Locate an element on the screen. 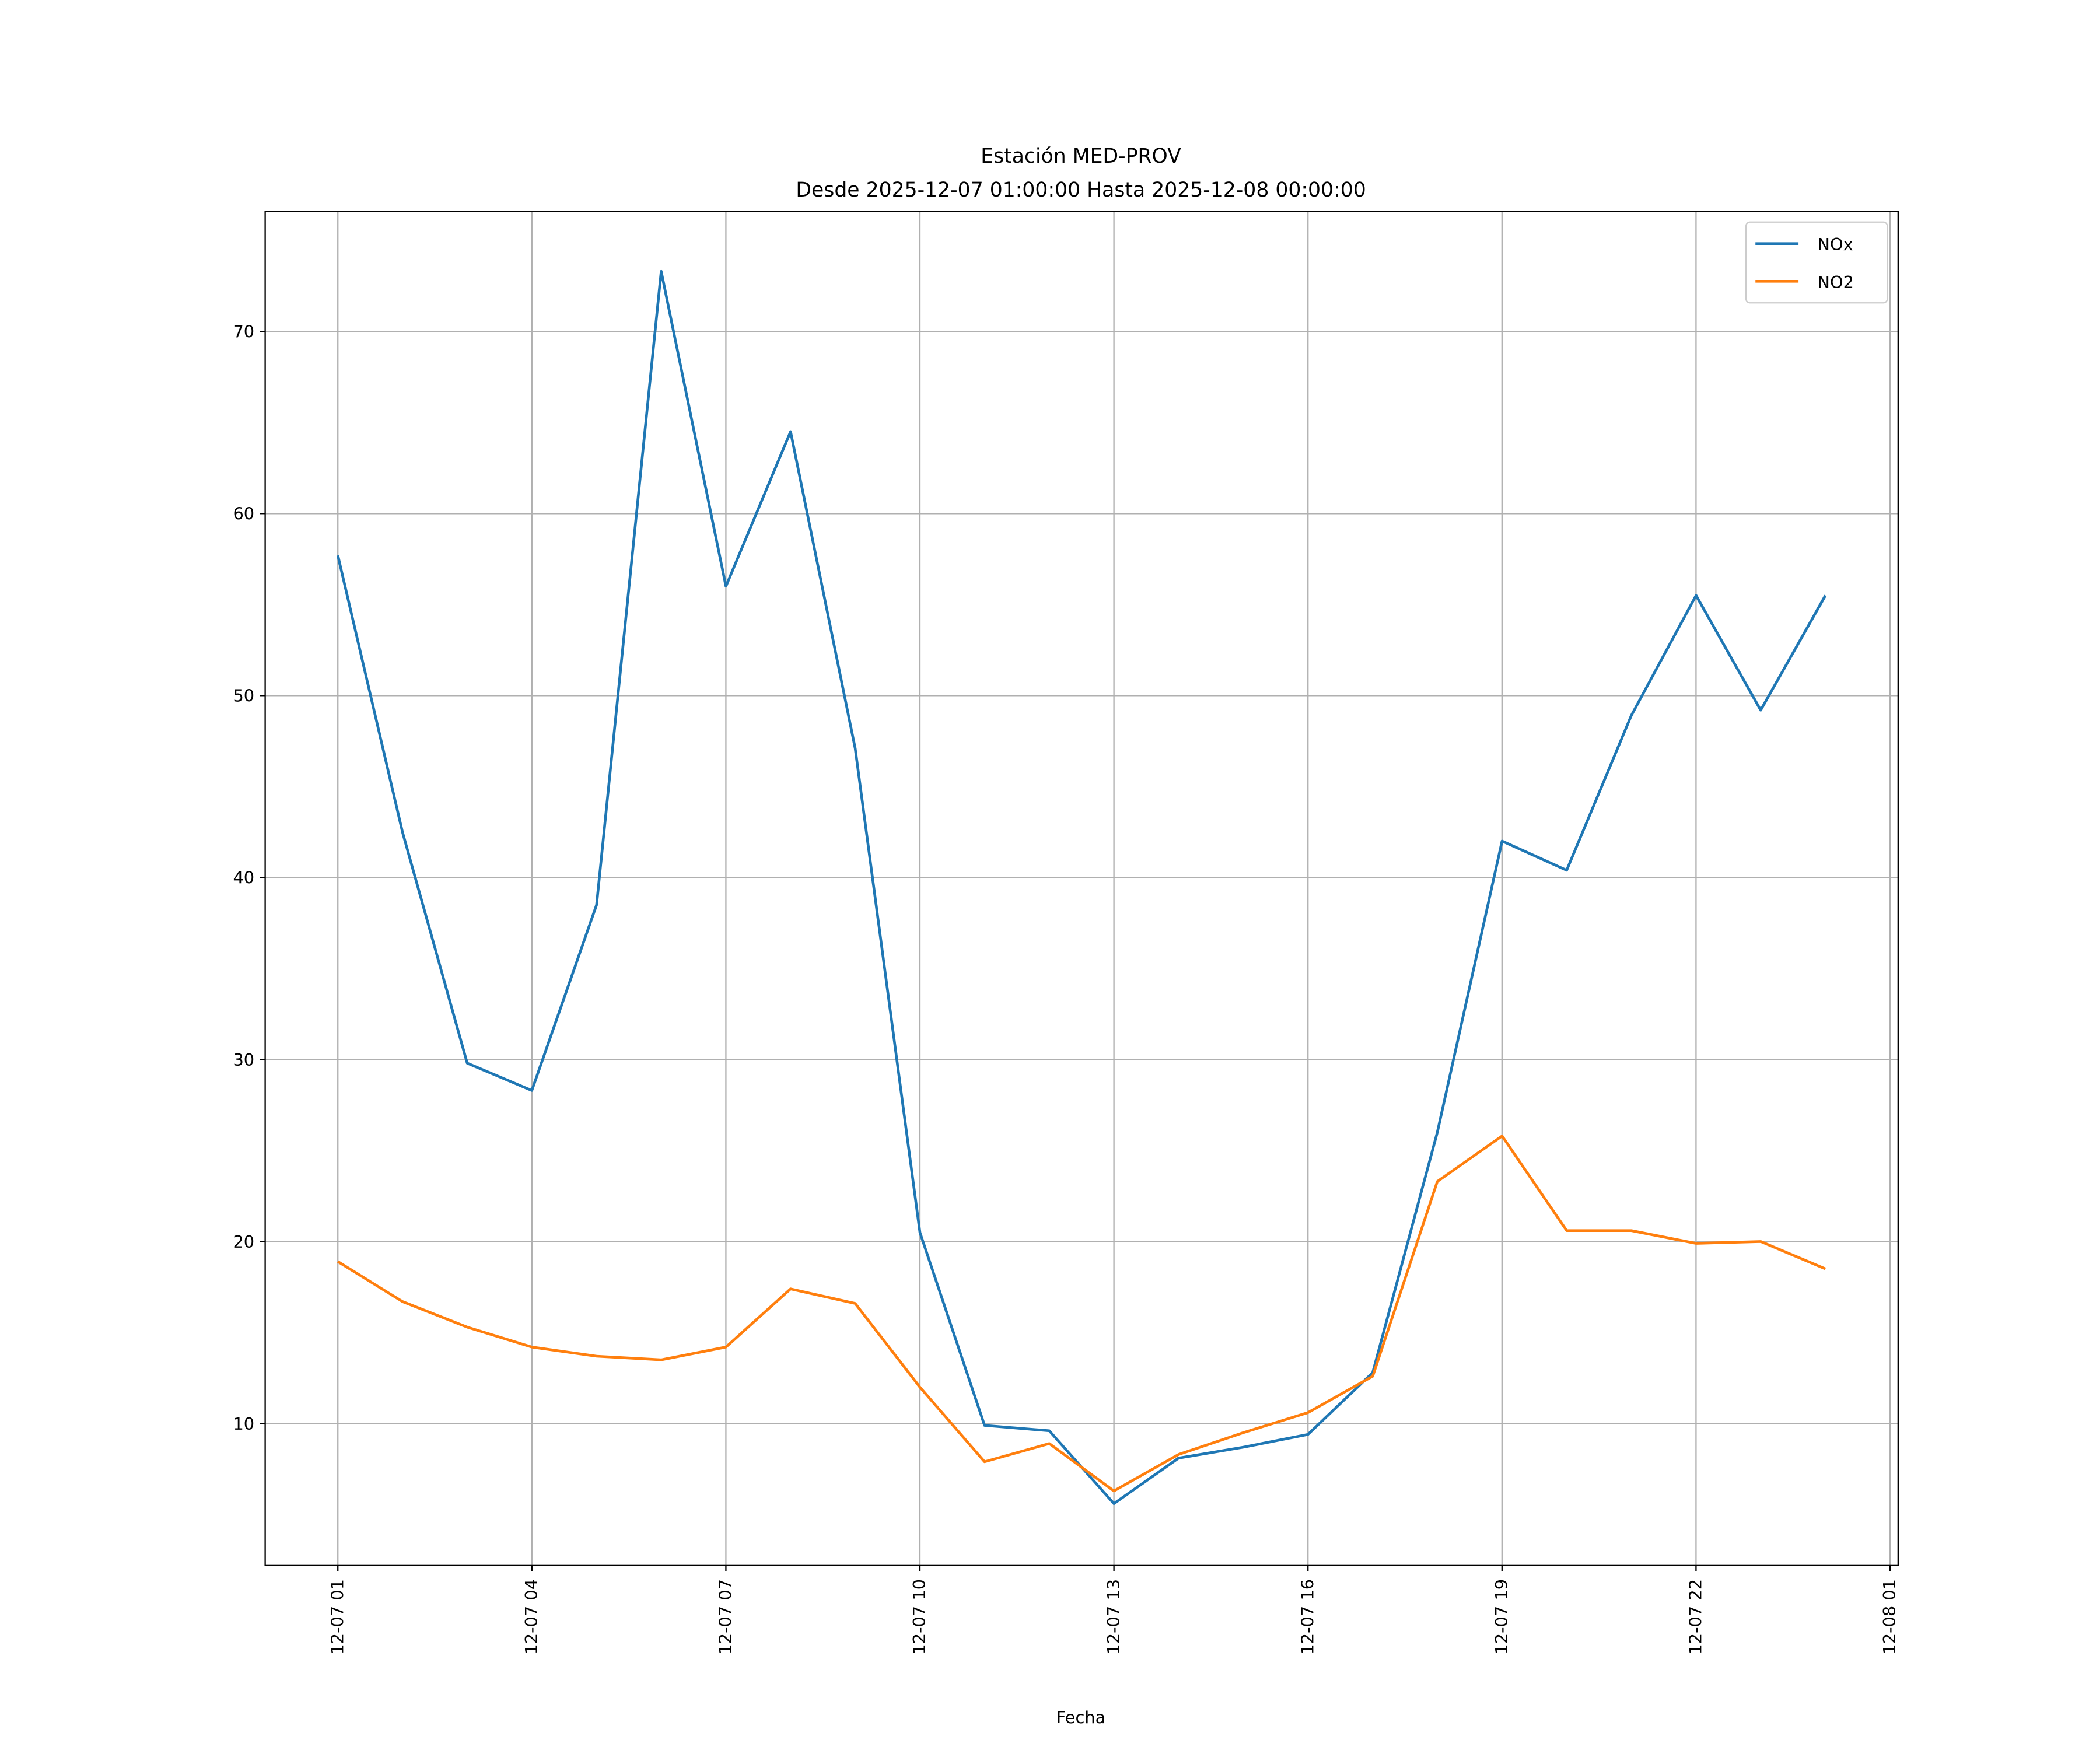  x-axis-label: Fecha is located at coordinates (1081, 1717).